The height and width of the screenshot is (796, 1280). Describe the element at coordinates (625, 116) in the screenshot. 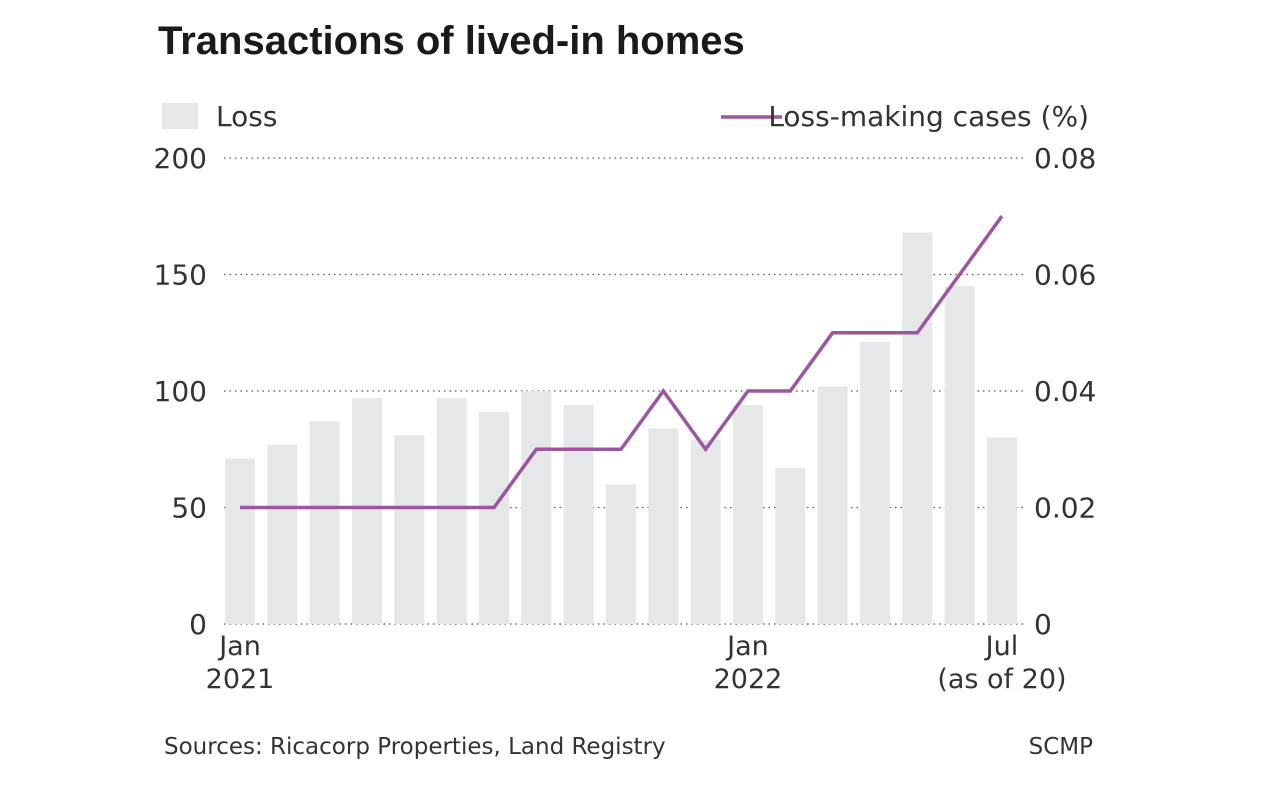

I see `legend: Loss Loss-making cases (%)` at that location.